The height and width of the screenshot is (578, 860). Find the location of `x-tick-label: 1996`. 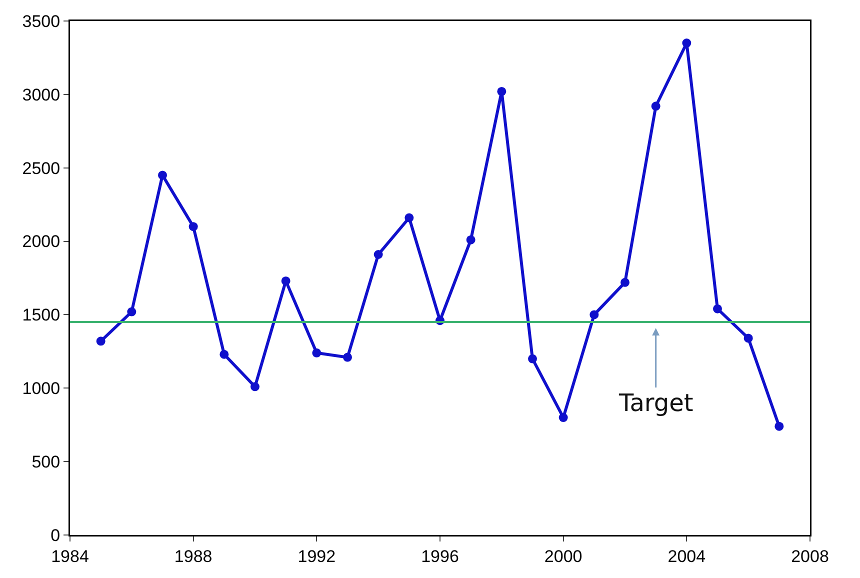

x-tick-label: 1996 is located at coordinates (440, 556).